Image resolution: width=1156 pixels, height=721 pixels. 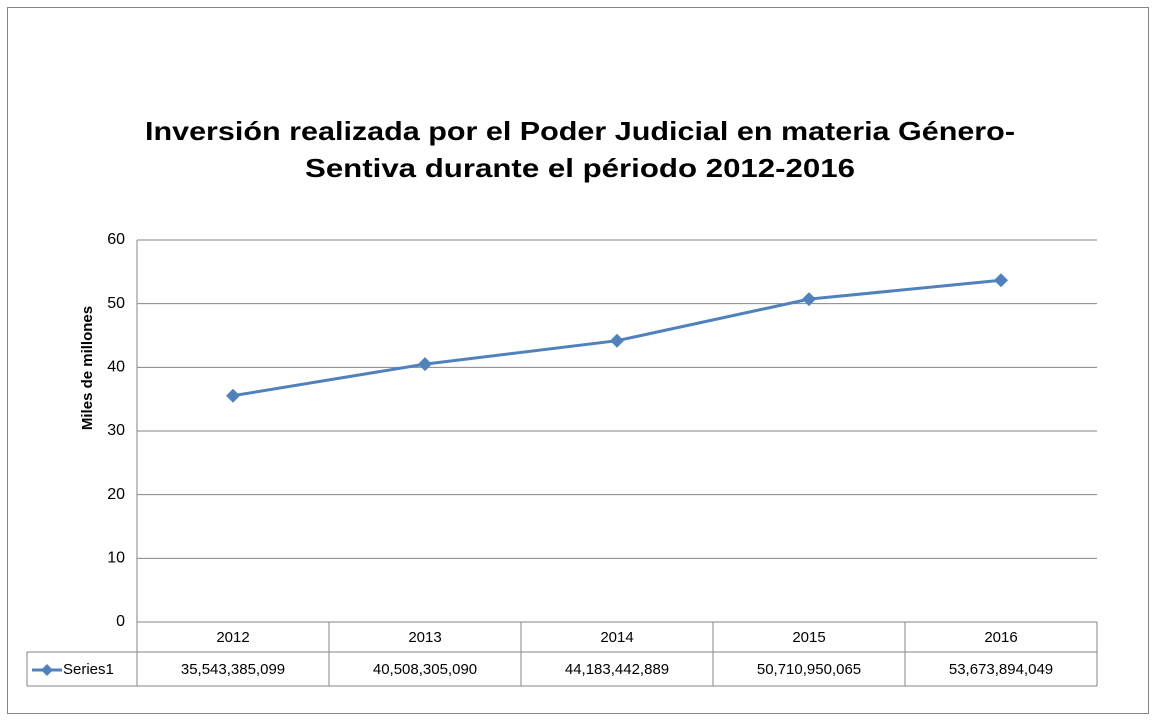 I want to click on y-tick-label: 10, so click(x=116, y=558).